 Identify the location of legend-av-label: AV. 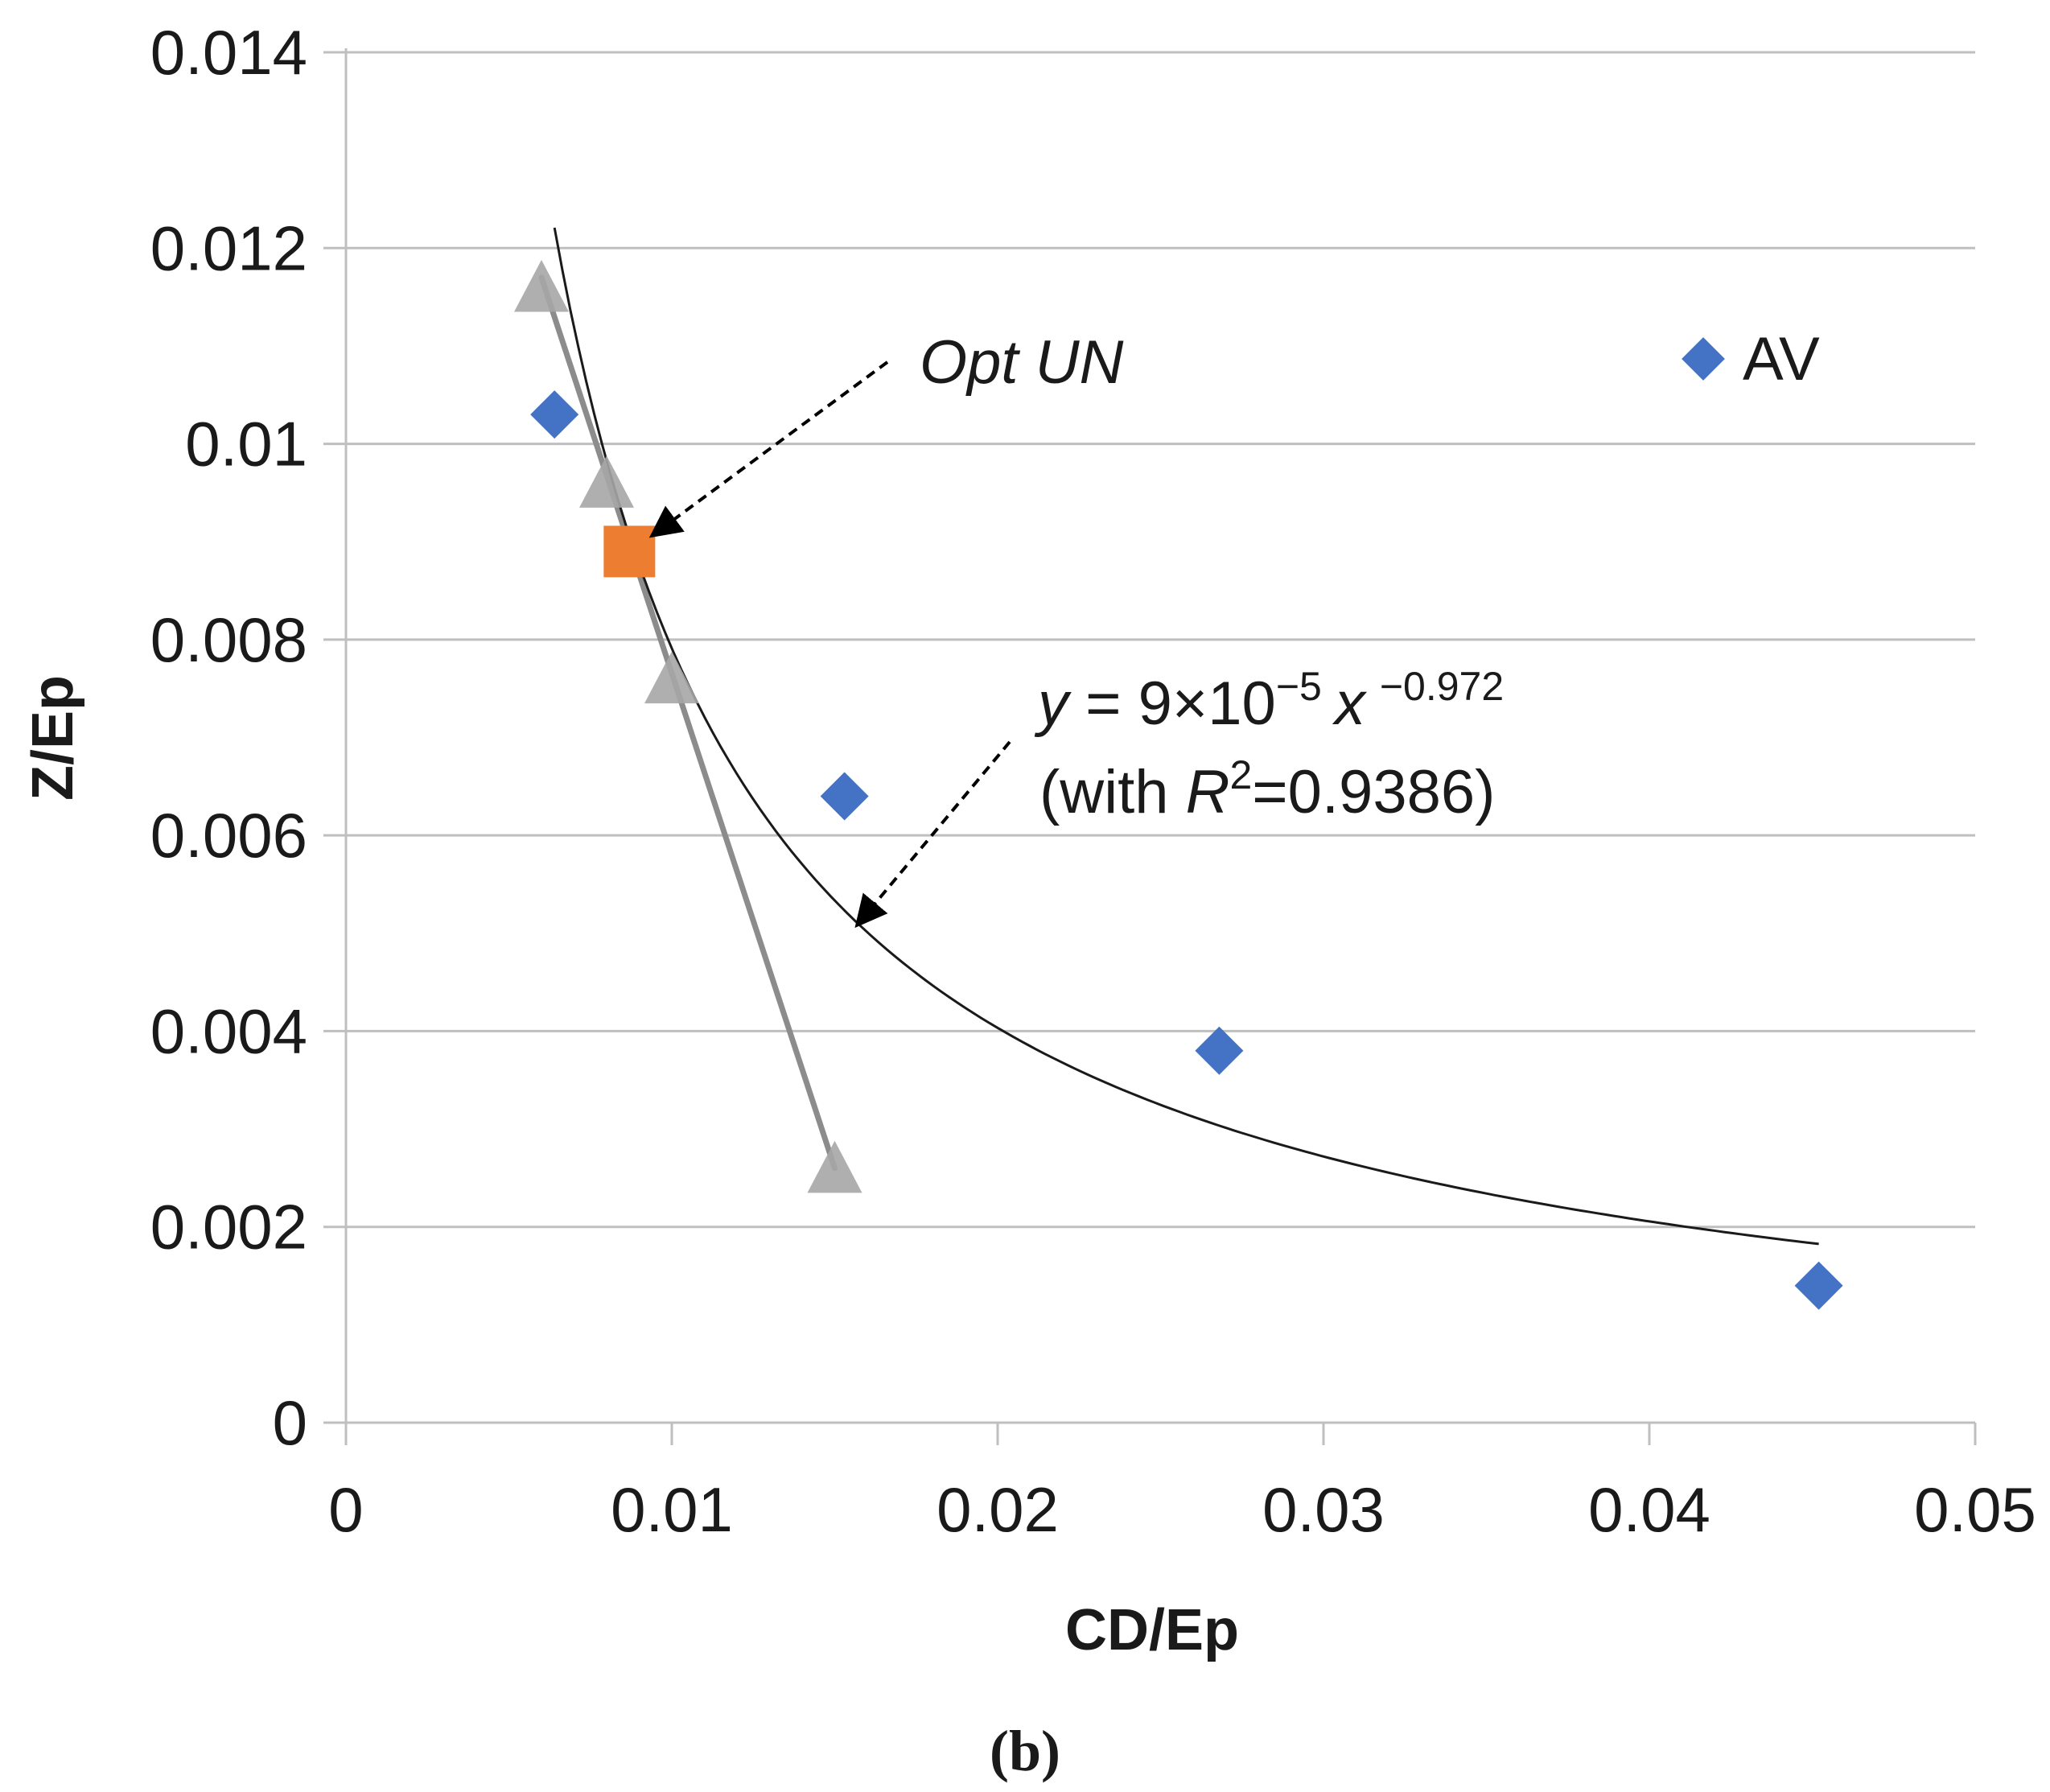
(1782, 359).